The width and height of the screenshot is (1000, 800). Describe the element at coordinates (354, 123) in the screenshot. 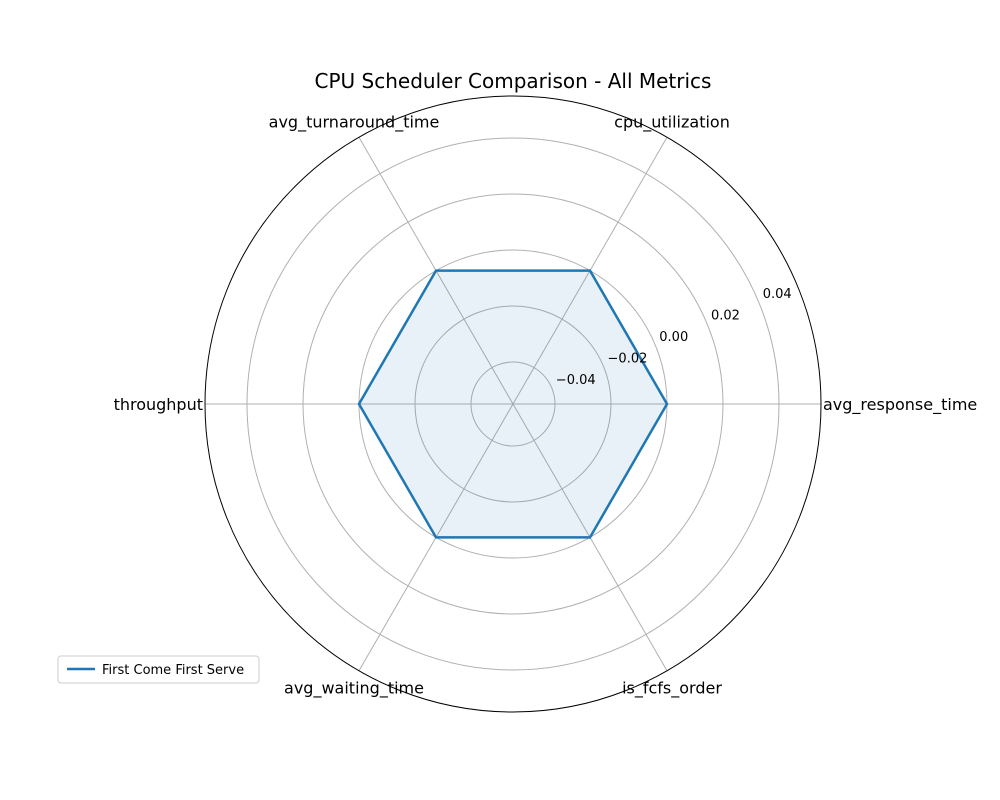

I see `axis-label: avg_turnaround_time` at that location.